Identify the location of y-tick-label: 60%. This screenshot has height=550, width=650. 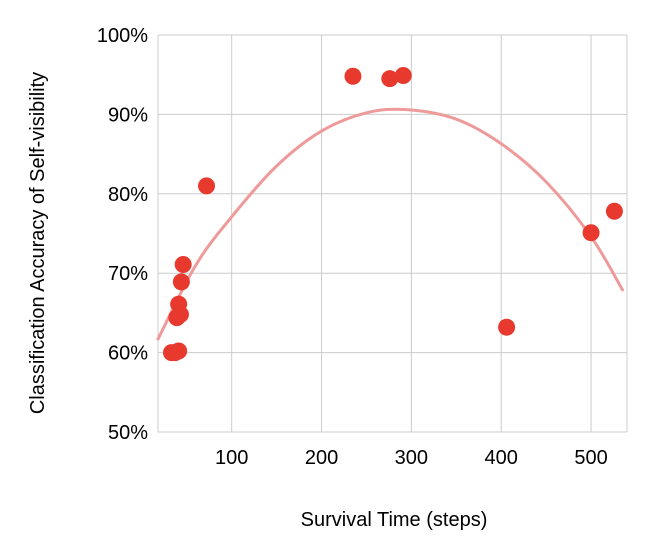
(128, 354).